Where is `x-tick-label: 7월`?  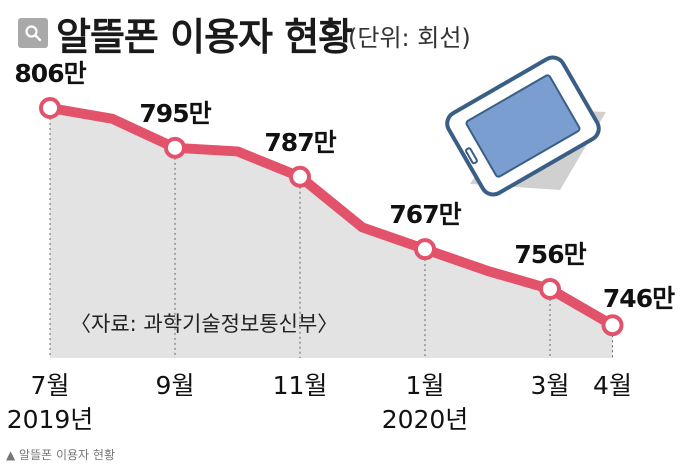 x-tick-label: 7월 is located at coordinates (50, 385).